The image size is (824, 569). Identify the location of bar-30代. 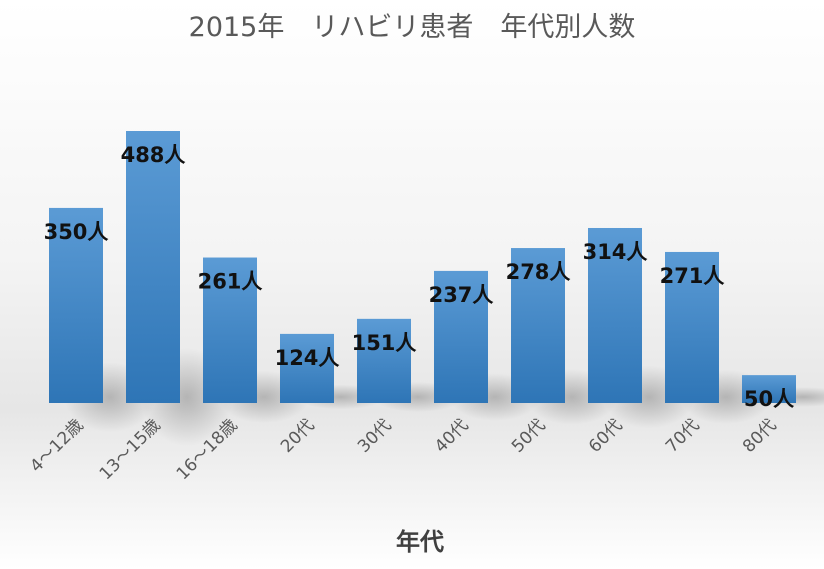
(384, 360).